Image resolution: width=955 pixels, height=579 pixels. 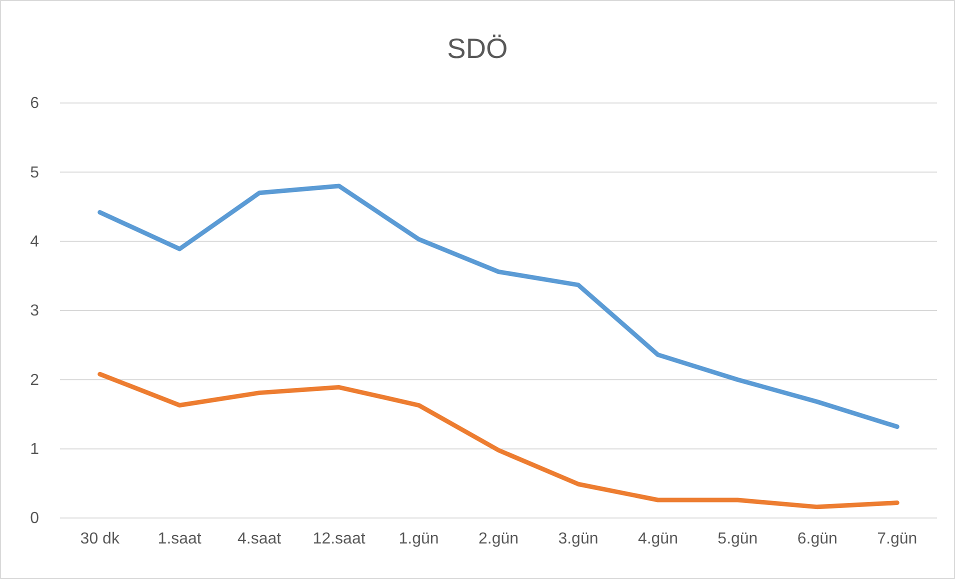 What do you see at coordinates (578, 539) in the screenshot?
I see `x-tick-label: 3.gün` at bounding box center [578, 539].